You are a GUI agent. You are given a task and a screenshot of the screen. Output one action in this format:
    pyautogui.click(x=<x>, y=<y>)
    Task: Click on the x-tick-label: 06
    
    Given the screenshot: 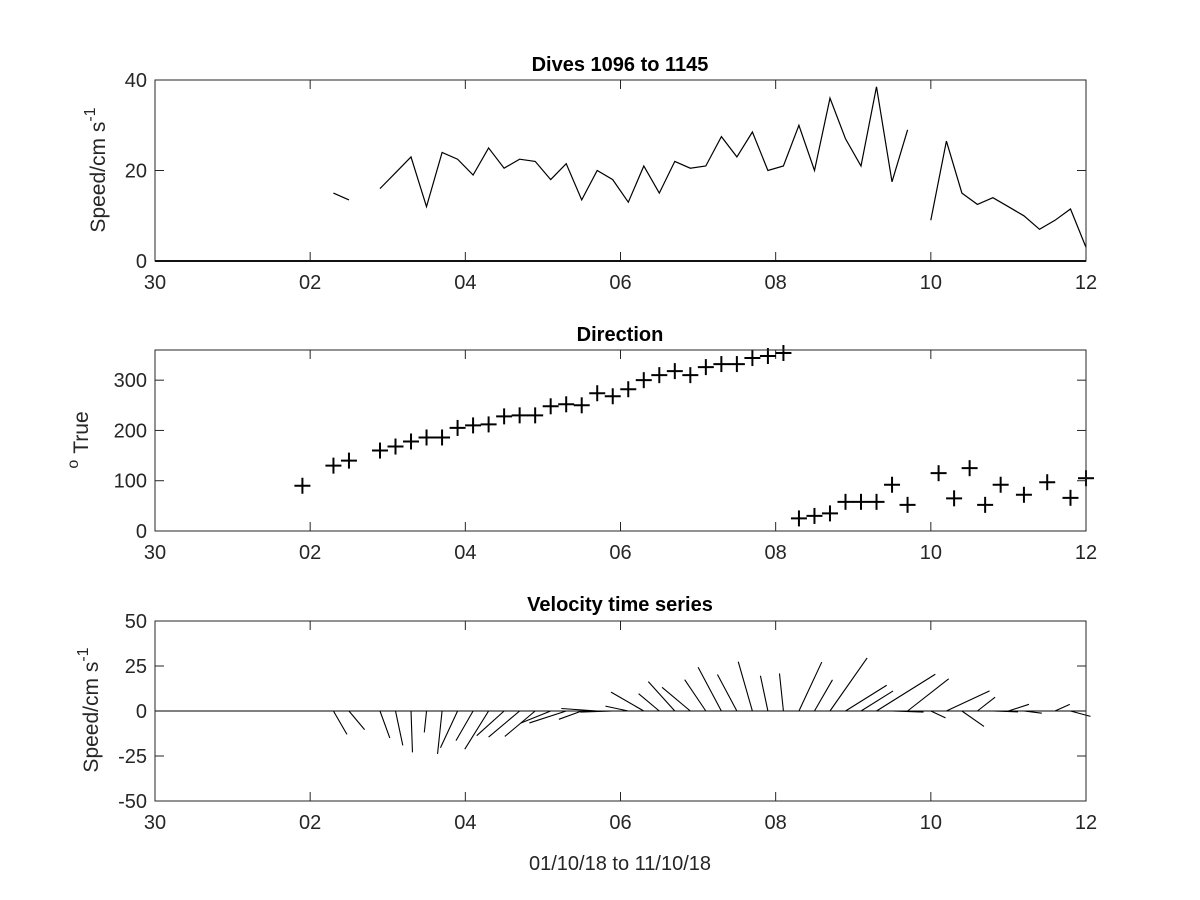 What is the action you would take?
    pyautogui.click(x=620, y=283)
    